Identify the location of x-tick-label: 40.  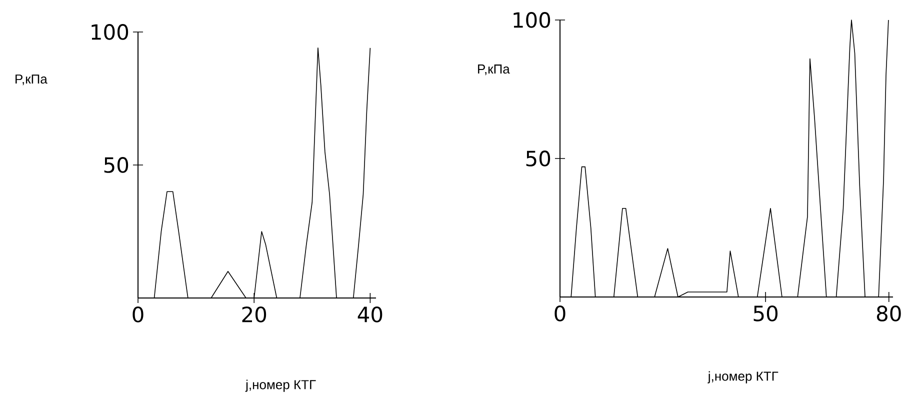
(370, 314).